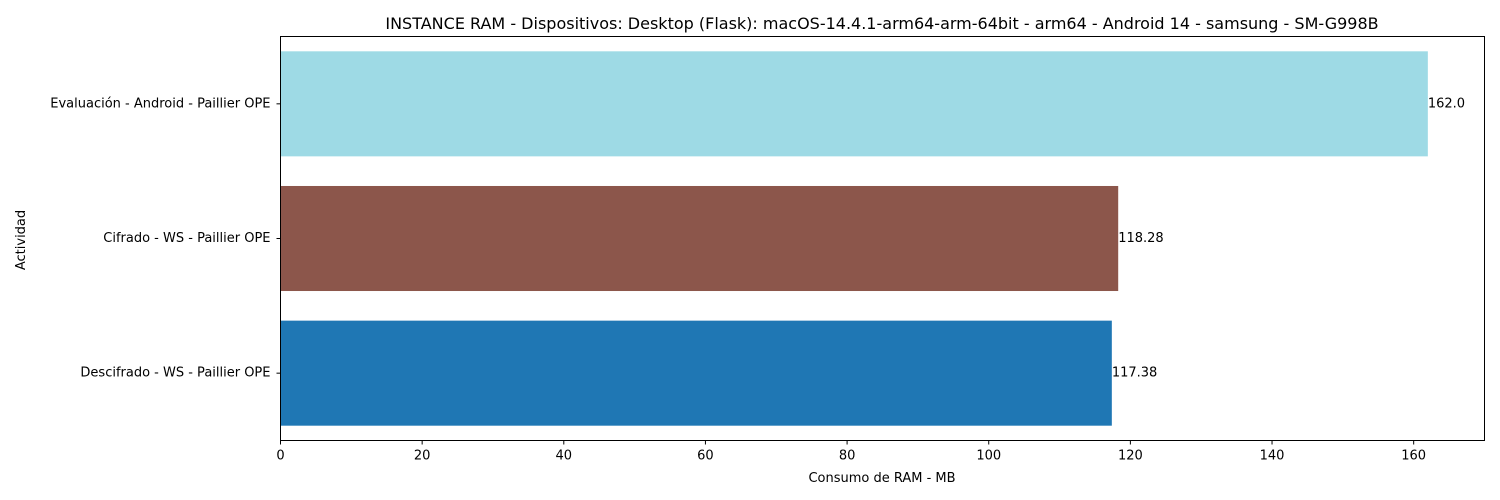  What do you see at coordinates (705, 456) in the screenshot?
I see `x-tick-label: 60` at bounding box center [705, 456].